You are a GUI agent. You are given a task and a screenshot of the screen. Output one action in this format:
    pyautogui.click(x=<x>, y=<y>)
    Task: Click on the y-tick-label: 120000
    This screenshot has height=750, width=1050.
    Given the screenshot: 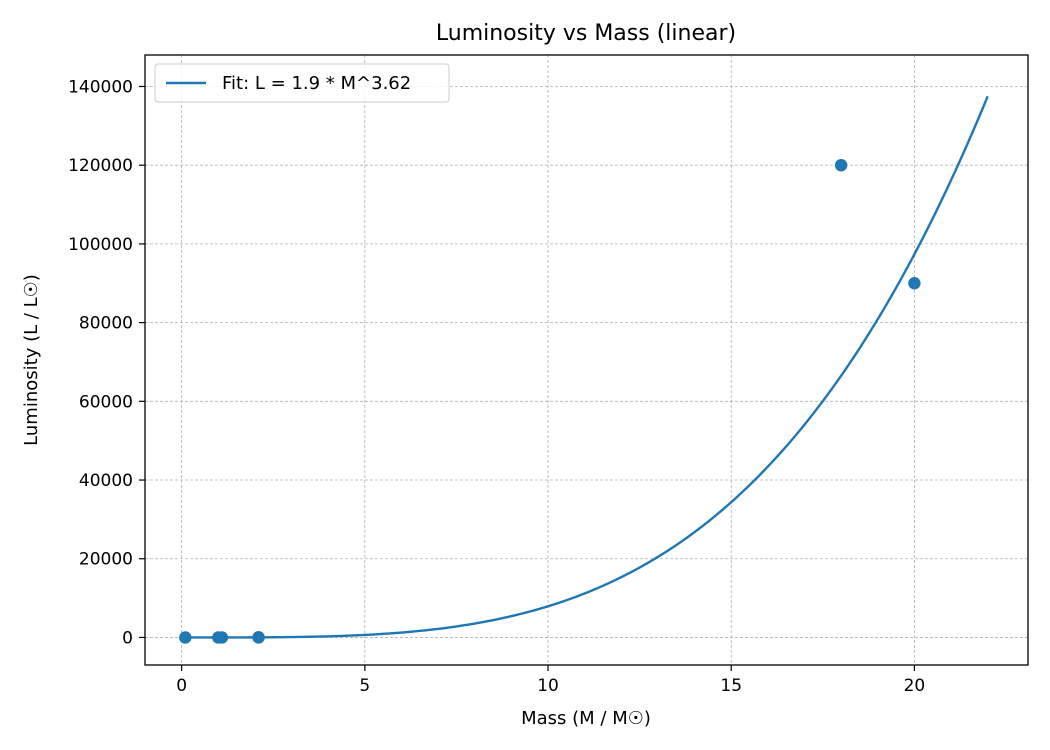 What is the action you would take?
    pyautogui.click(x=100, y=166)
    